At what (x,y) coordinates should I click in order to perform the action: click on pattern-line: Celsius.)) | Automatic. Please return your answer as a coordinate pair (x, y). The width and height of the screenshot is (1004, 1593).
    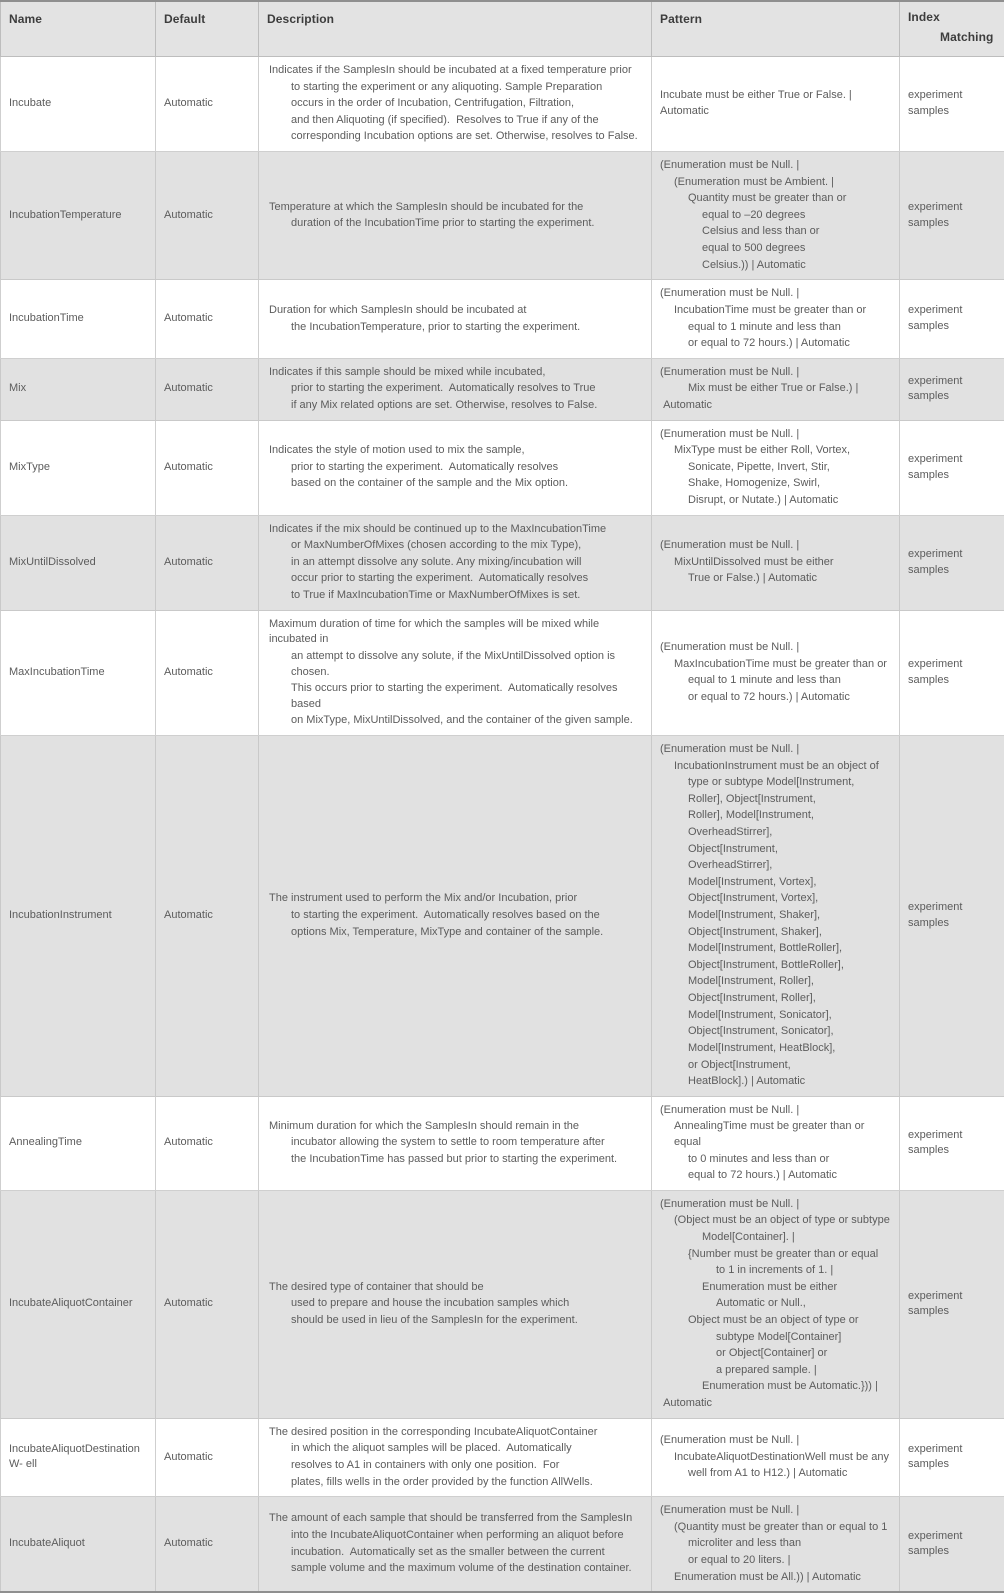
    Looking at the image, I should click on (775, 266).